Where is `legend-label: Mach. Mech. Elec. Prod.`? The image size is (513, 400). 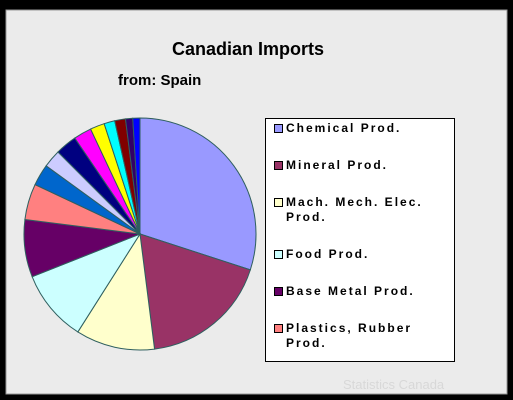 legend-label: Mach. Mech. Elec. Prod. is located at coordinates (354, 209).